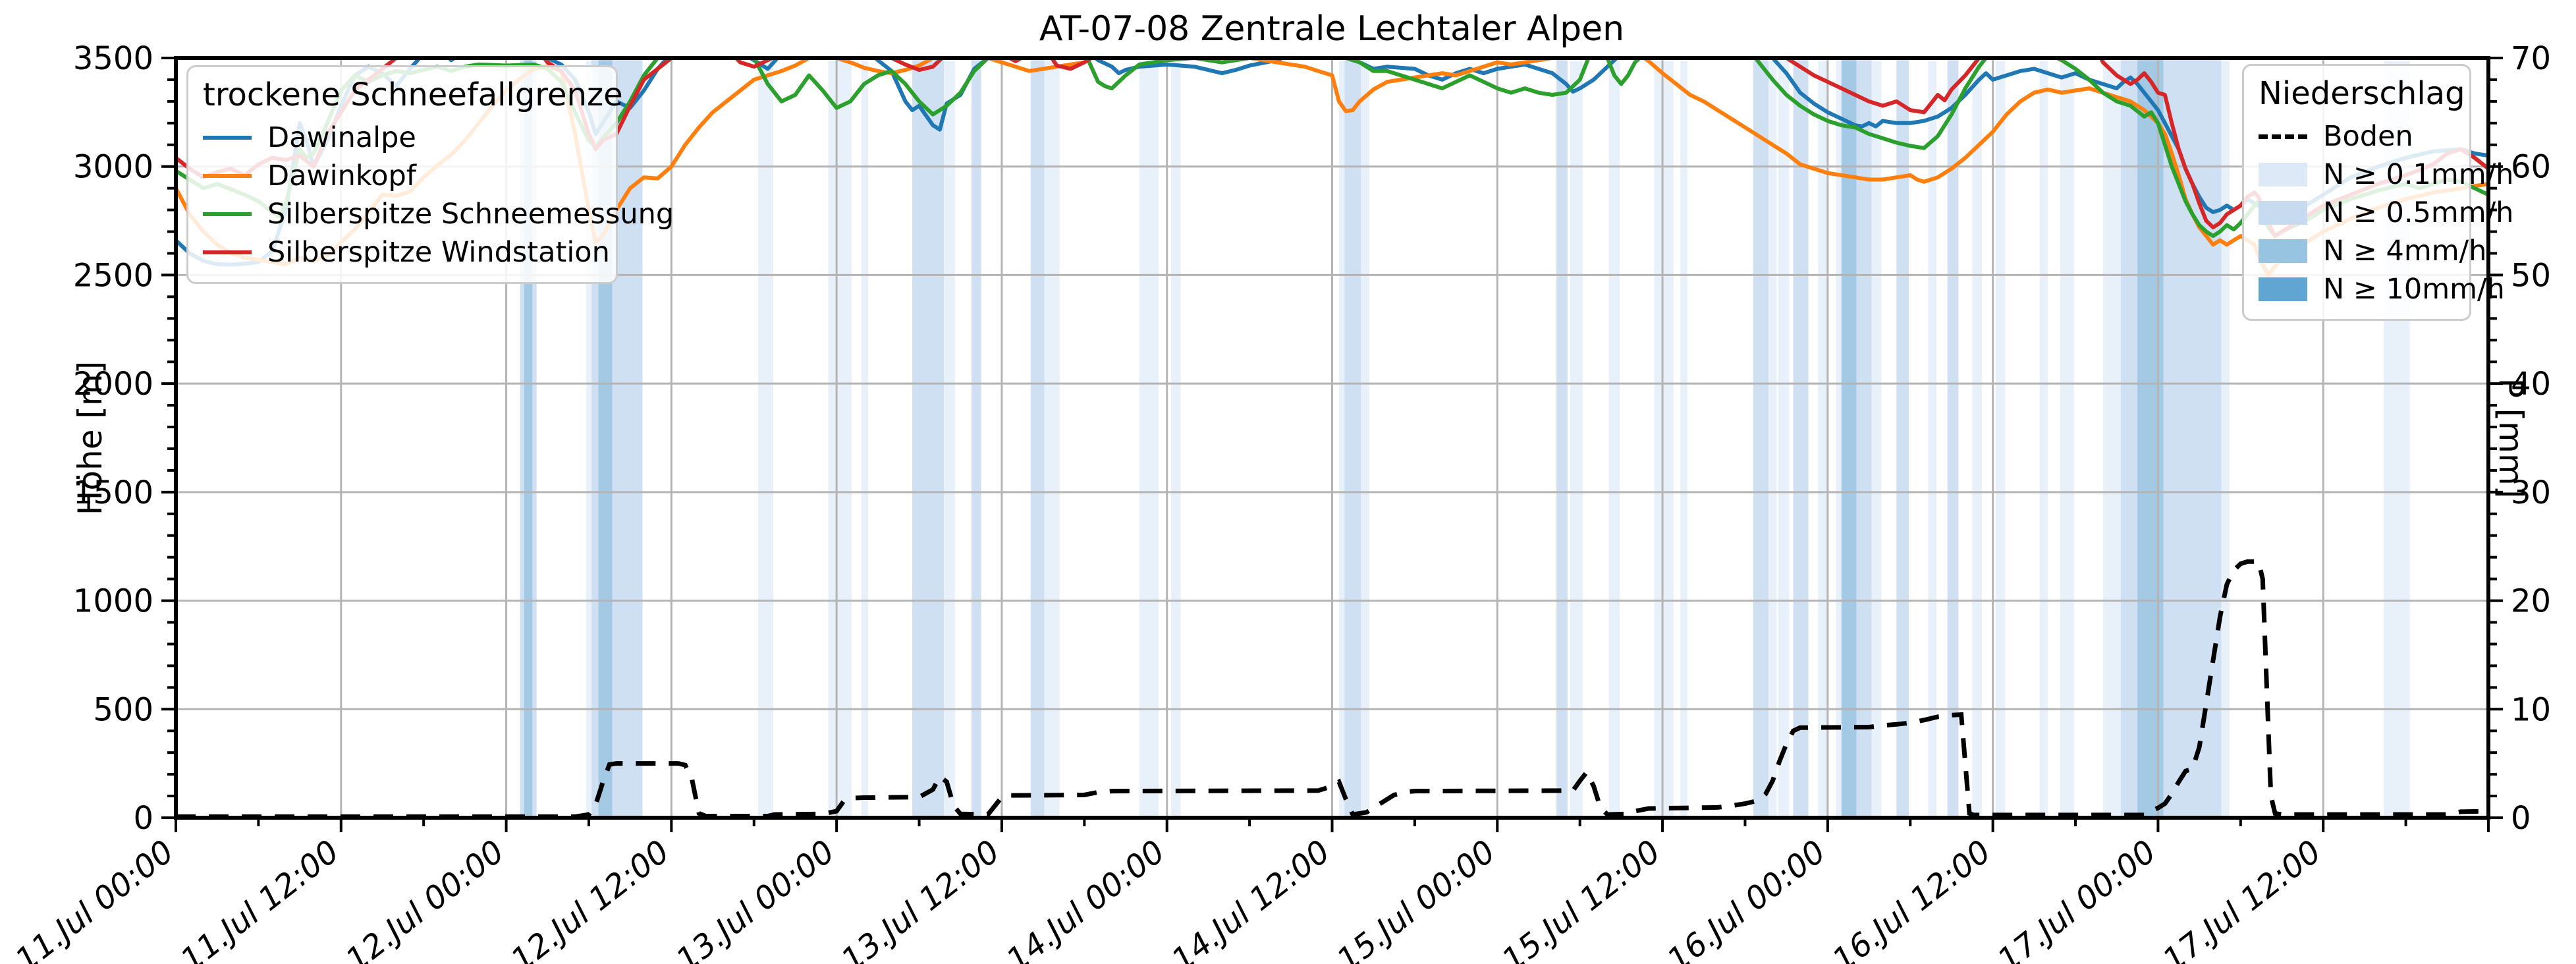 The width and height of the screenshot is (2576, 964). Describe the element at coordinates (2510, 438) in the screenshot. I see `y-axis-label-right: P [mm]` at that location.